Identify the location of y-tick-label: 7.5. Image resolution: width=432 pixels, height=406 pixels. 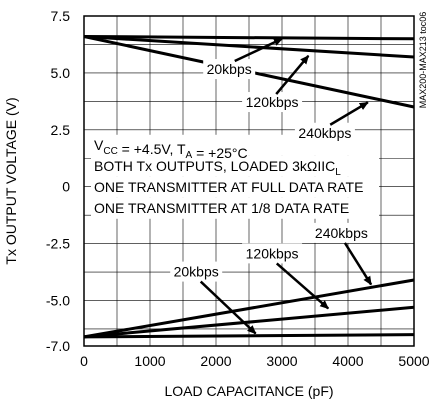
(61, 16).